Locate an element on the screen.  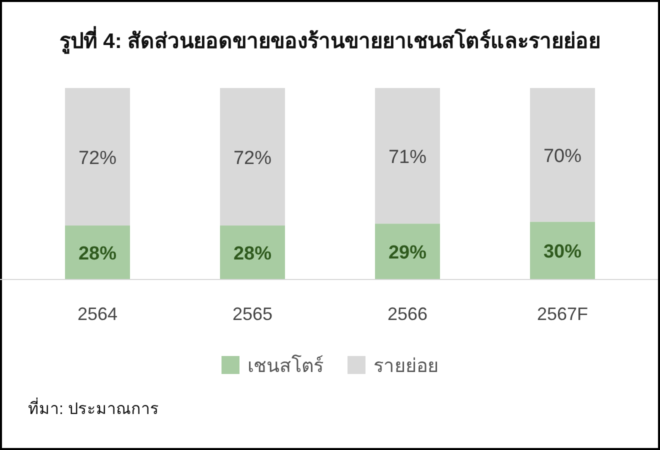
x-tick-label: 2567F is located at coordinates (562, 314).